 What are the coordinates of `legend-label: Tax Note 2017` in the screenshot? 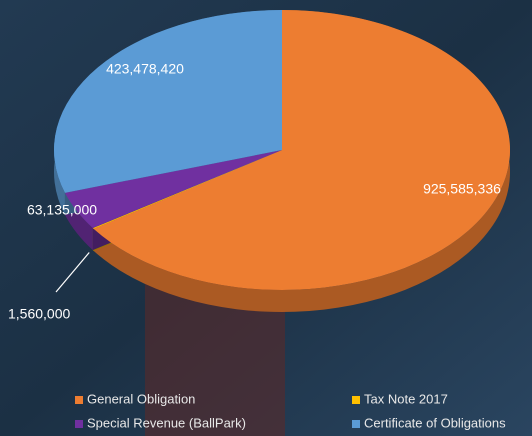 It's located at (406, 398).